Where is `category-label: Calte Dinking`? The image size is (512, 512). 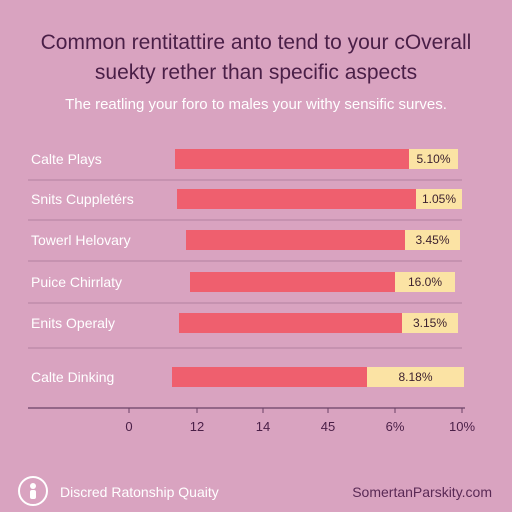 category-label: Calte Dinking is located at coordinates (72, 377).